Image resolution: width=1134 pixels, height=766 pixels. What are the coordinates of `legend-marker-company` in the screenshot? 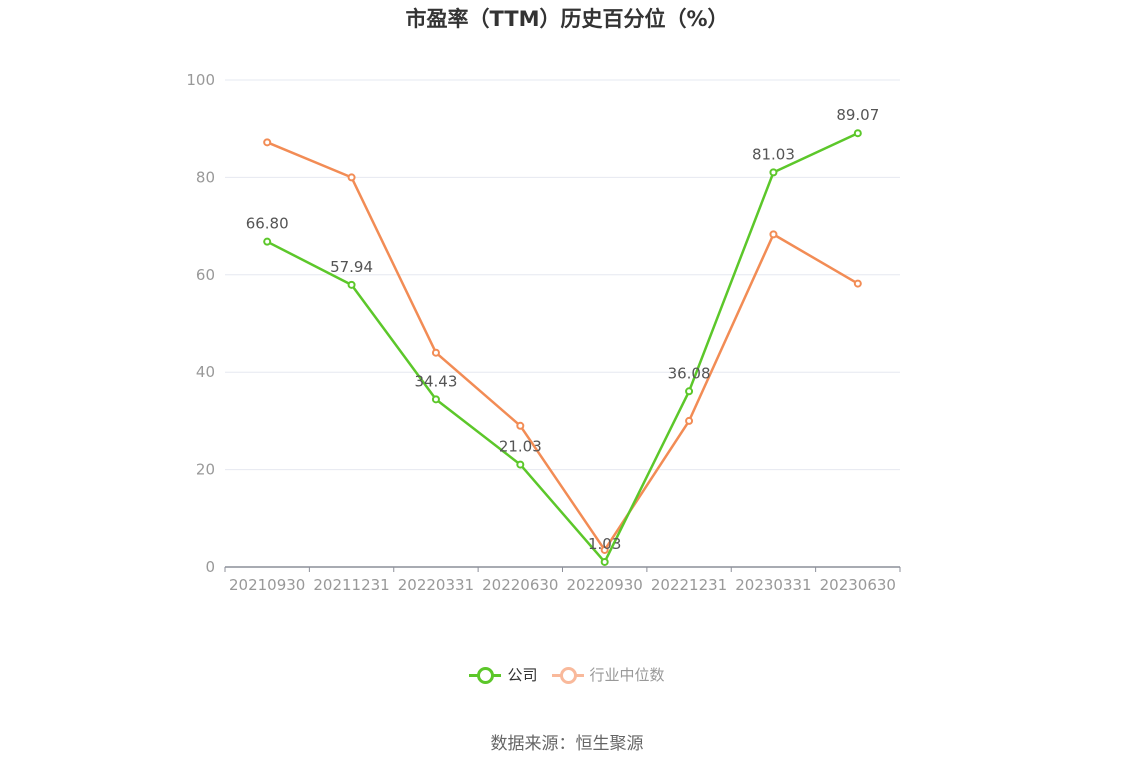 It's located at (485, 675).